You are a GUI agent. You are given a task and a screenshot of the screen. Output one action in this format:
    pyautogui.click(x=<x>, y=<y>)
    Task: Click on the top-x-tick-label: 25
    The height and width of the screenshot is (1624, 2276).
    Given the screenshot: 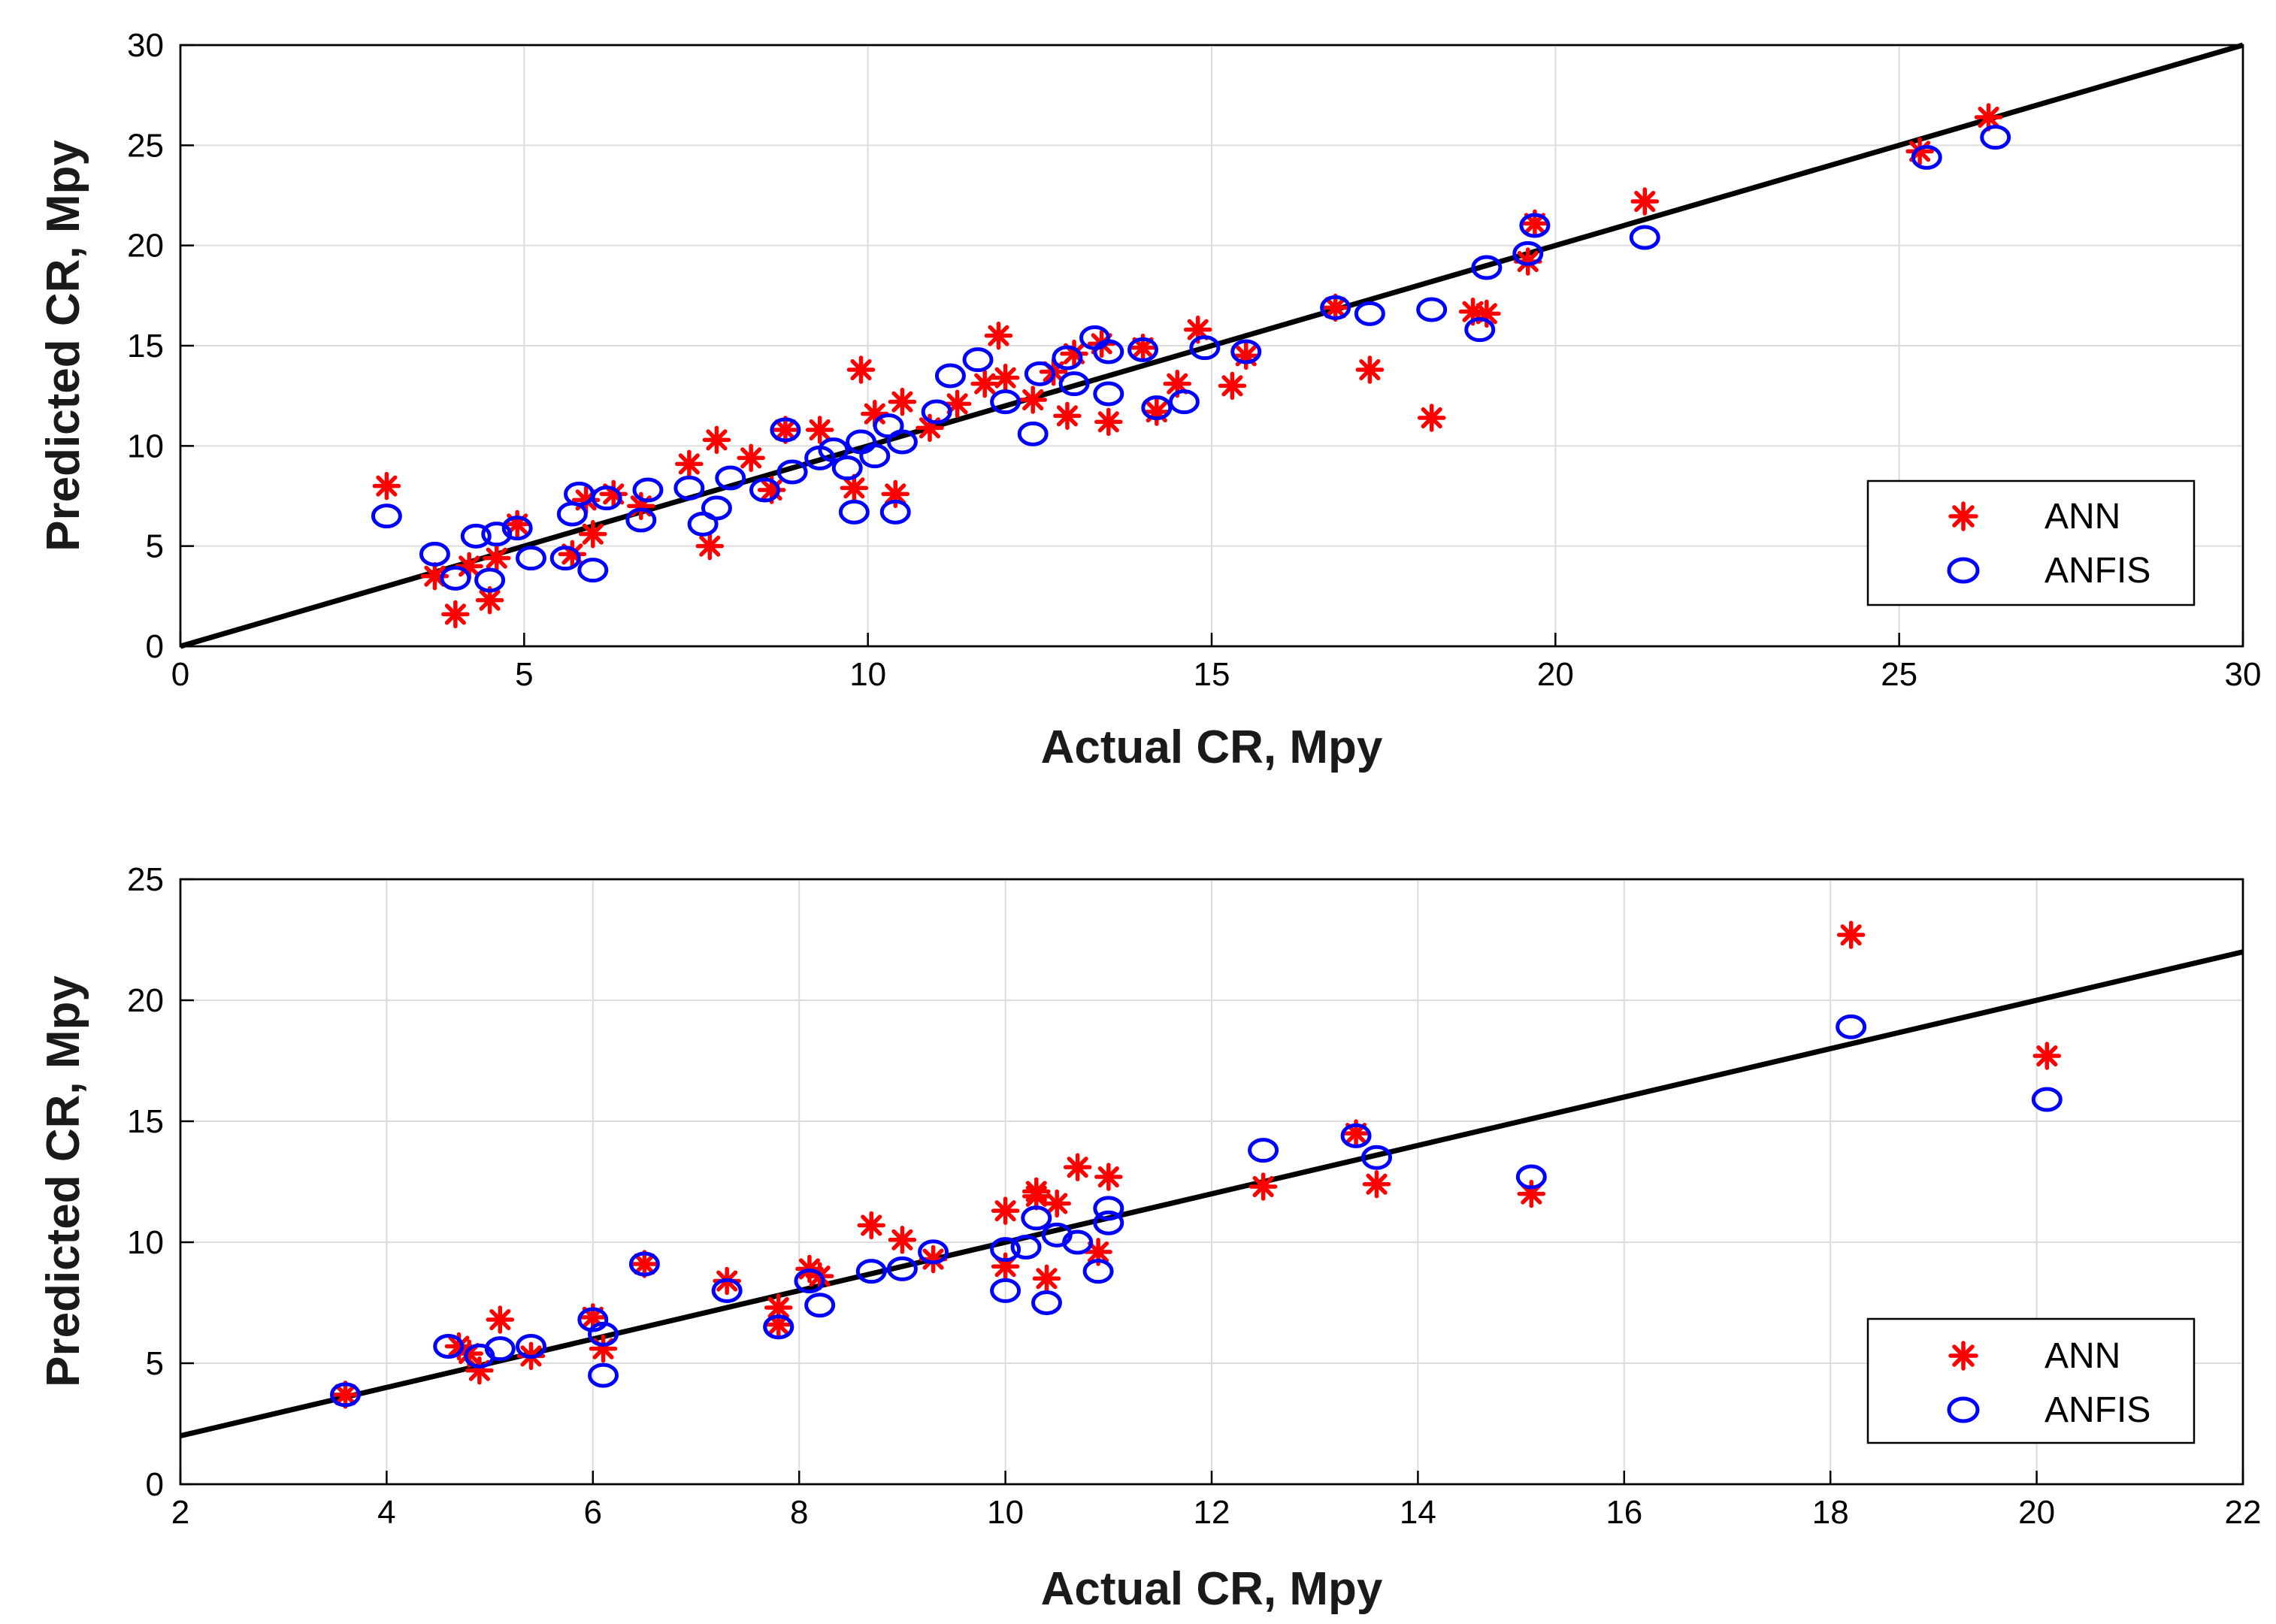 What is the action you would take?
    pyautogui.click(x=1899, y=674)
    